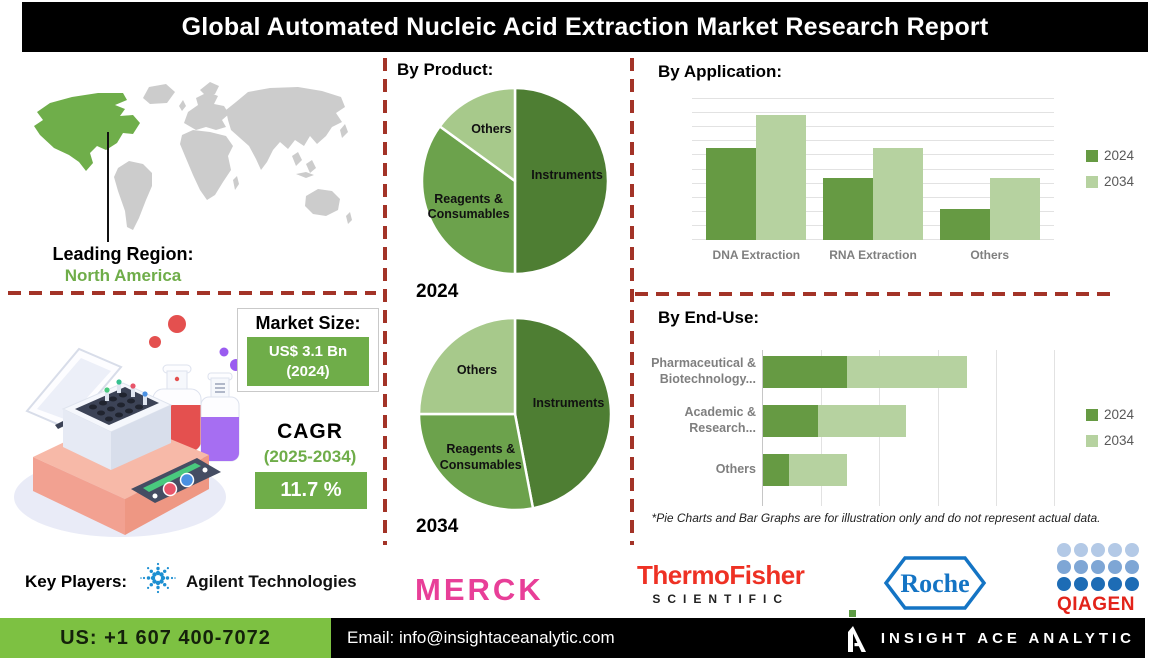 Image resolution: width=1170 pixels, height=658 pixels. What do you see at coordinates (1103, 584) in the screenshot?
I see `qiagen-dot-row-dark` at bounding box center [1103, 584].